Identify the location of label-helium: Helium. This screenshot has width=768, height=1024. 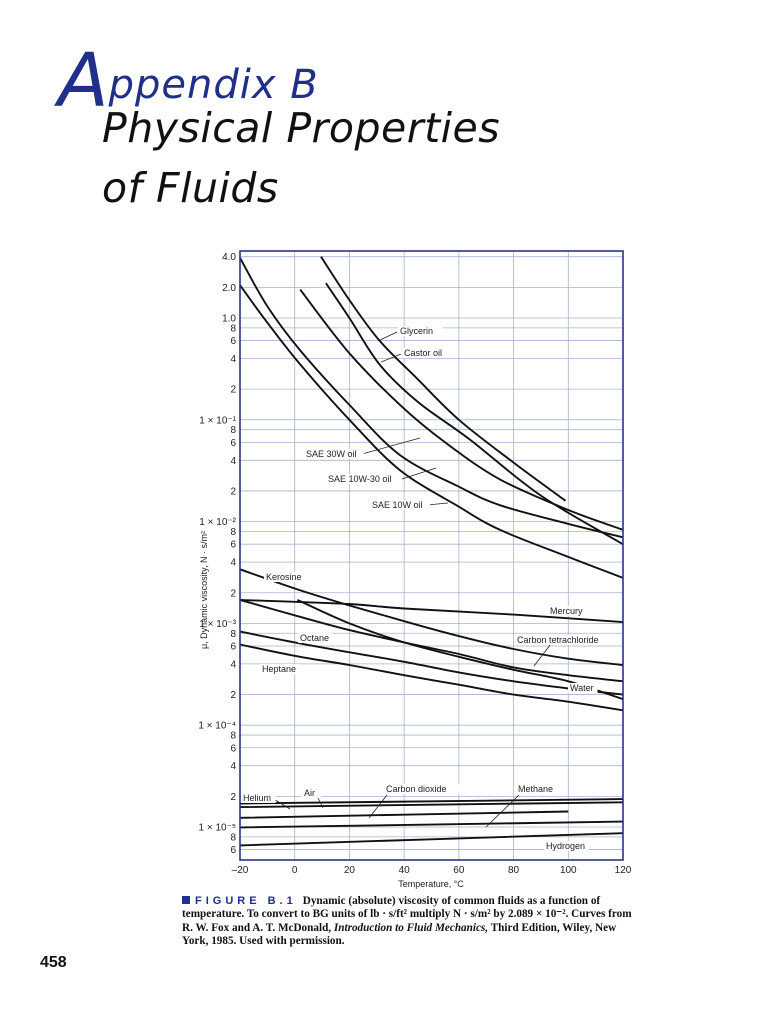
(257, 798).